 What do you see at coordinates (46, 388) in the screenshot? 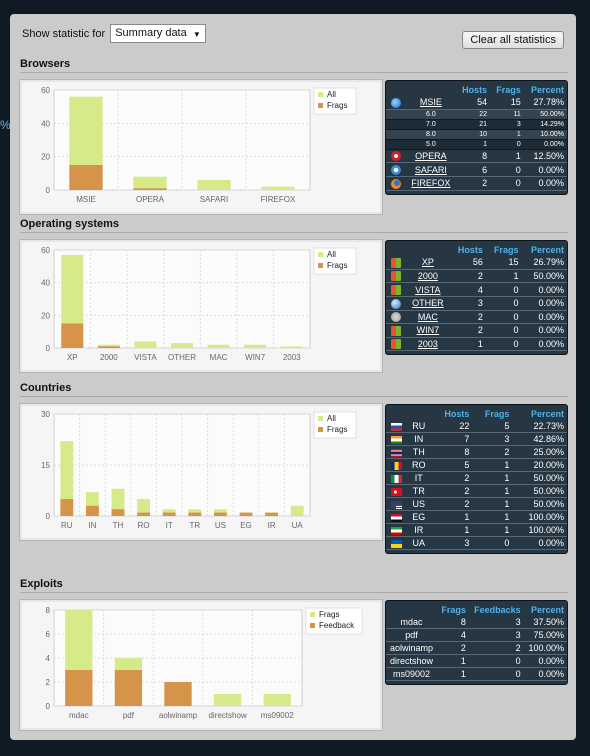
I see `section-title: Countries` at bounding box center [46, 388].